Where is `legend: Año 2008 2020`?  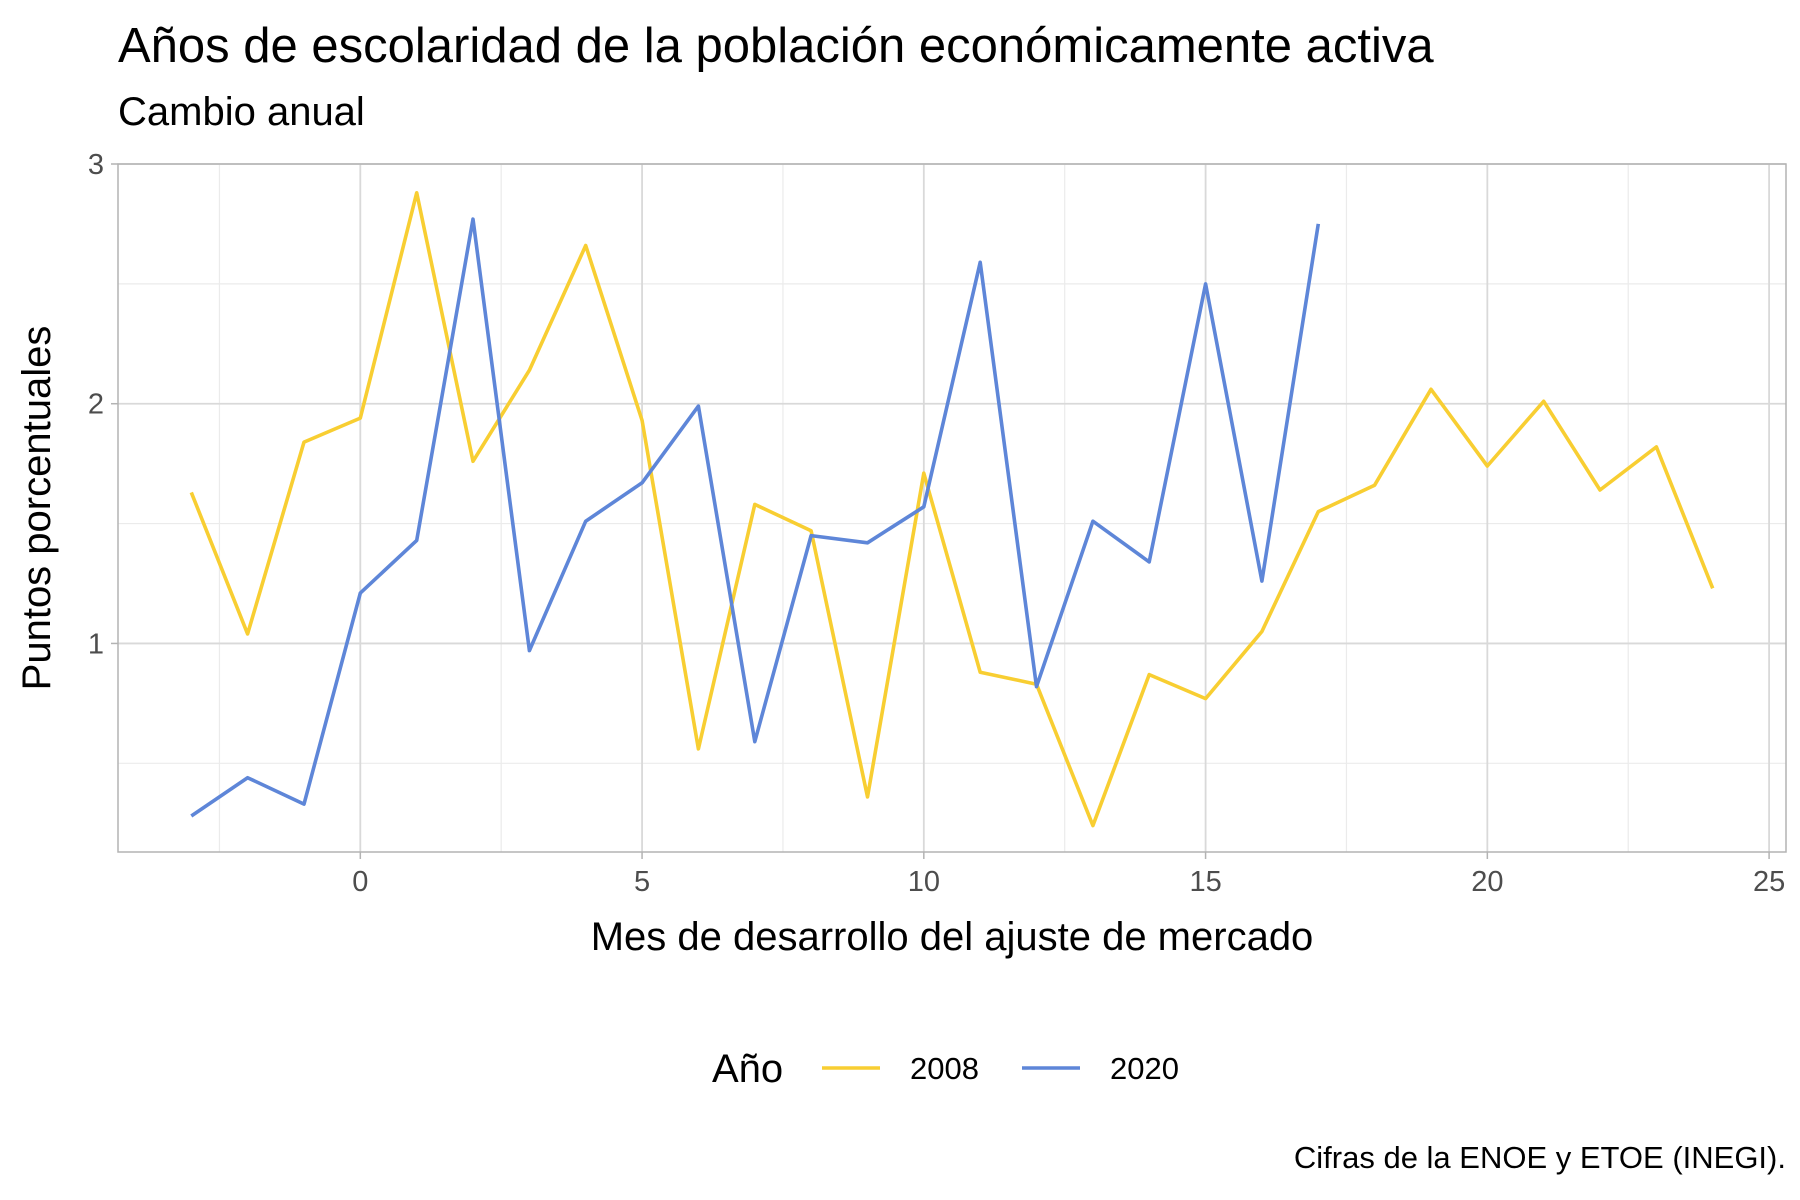
legend: Año 2008 2020 is located at coordinates (945, 1069).